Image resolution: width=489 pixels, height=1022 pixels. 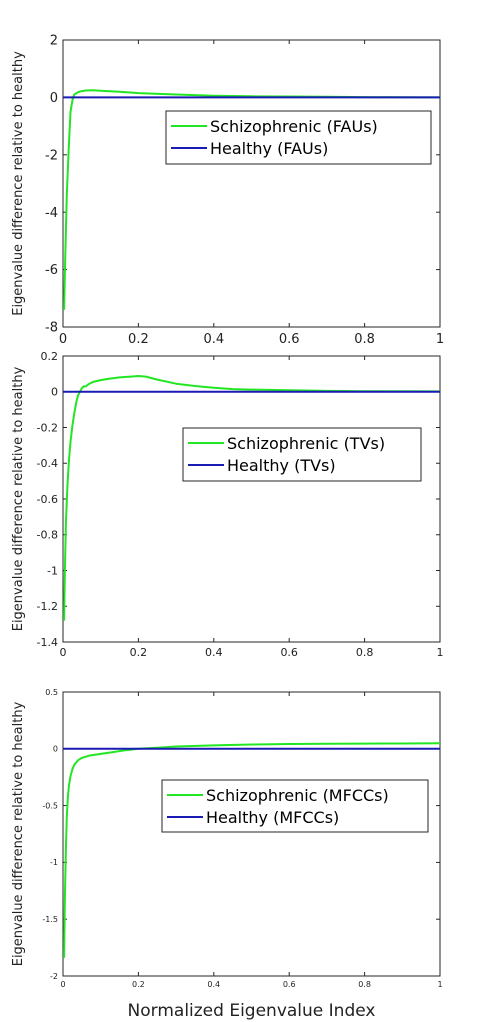 I want to click on legend-entry-label: Healthy (MFCCs), so click(x=272, y=817).